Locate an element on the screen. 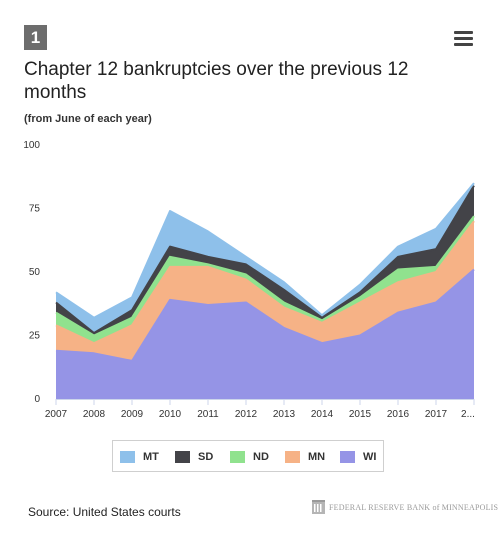  y-tick-label: 25 is located at coordinates (35, 336).